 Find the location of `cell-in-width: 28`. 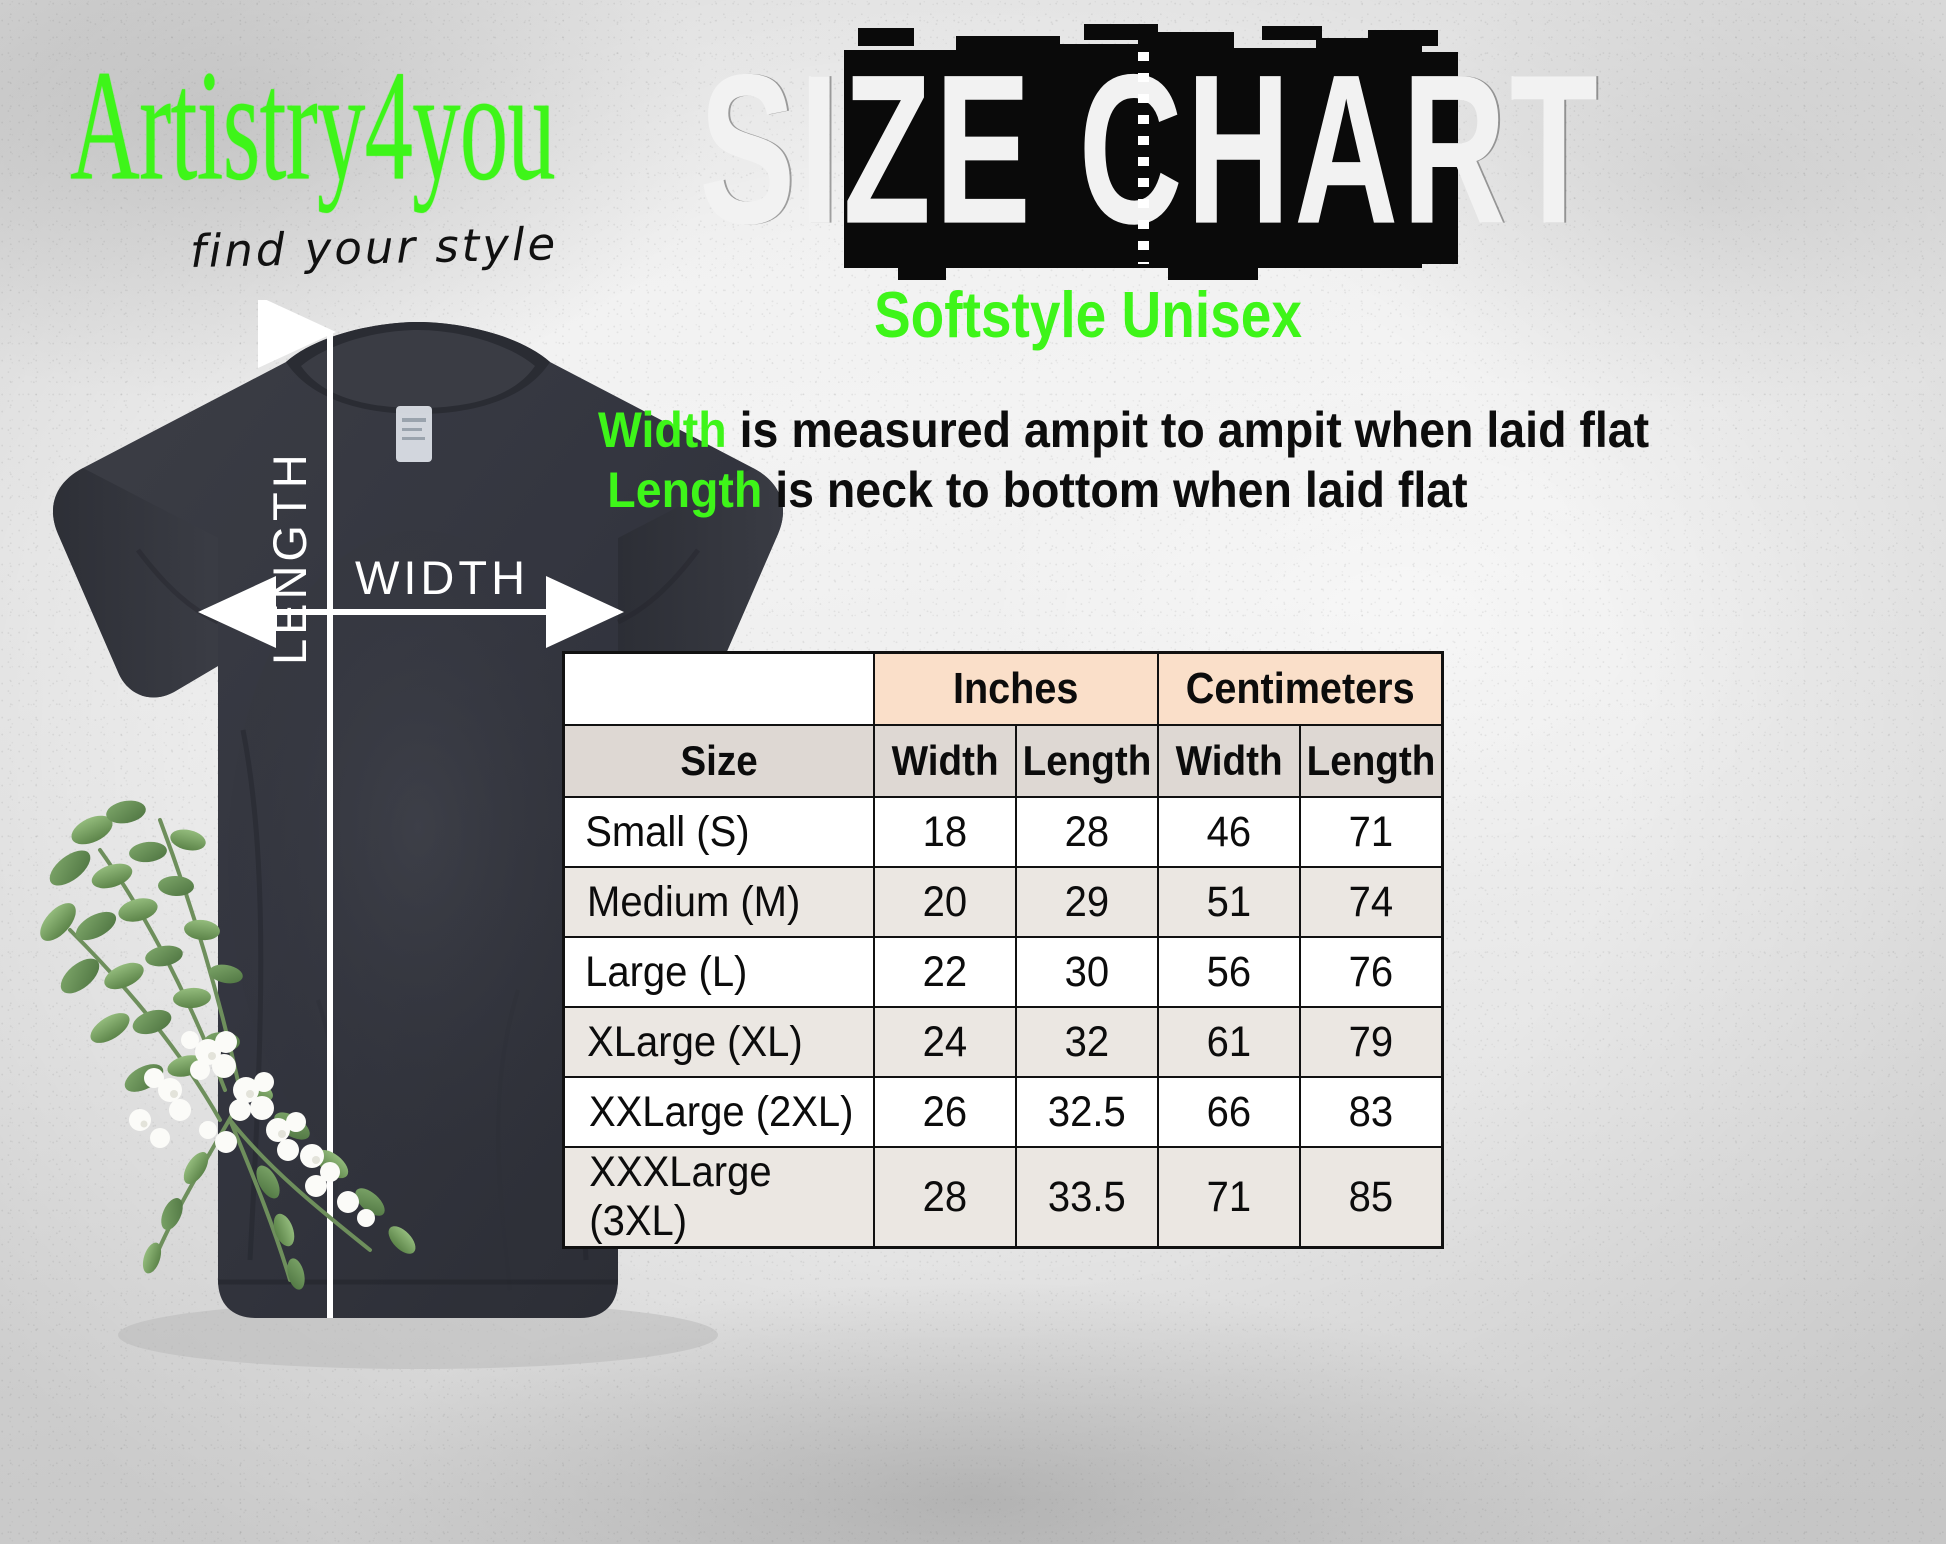

cell-in-width: 28 is located at coordinates (945, 1197).